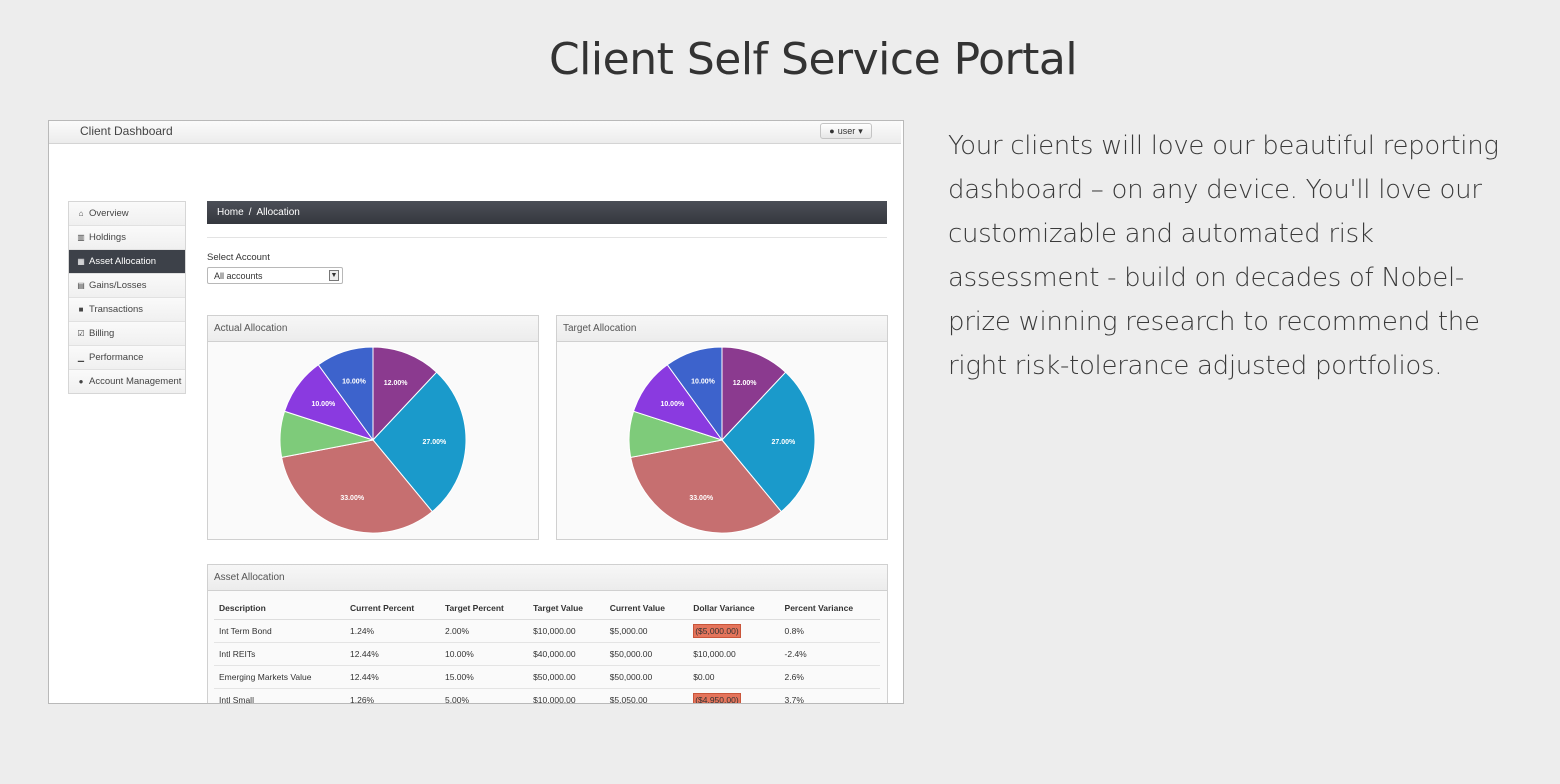 Image resolution: width=1560 pixels, height=784 pixels. What do you see at coordinates (238, 275) in the screenshot?
I see `account-select-value: All accounts` at bounding box center [238, 275].